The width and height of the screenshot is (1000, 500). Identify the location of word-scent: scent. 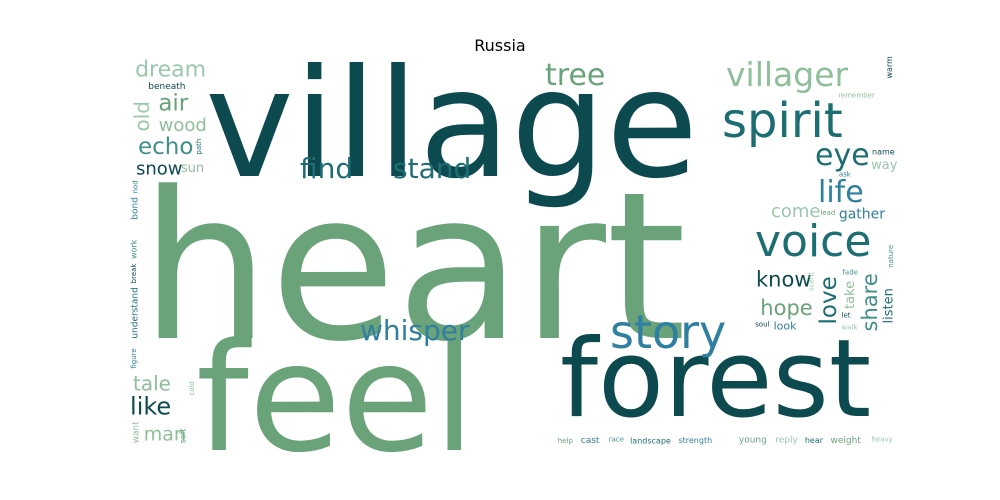
(811, 281).